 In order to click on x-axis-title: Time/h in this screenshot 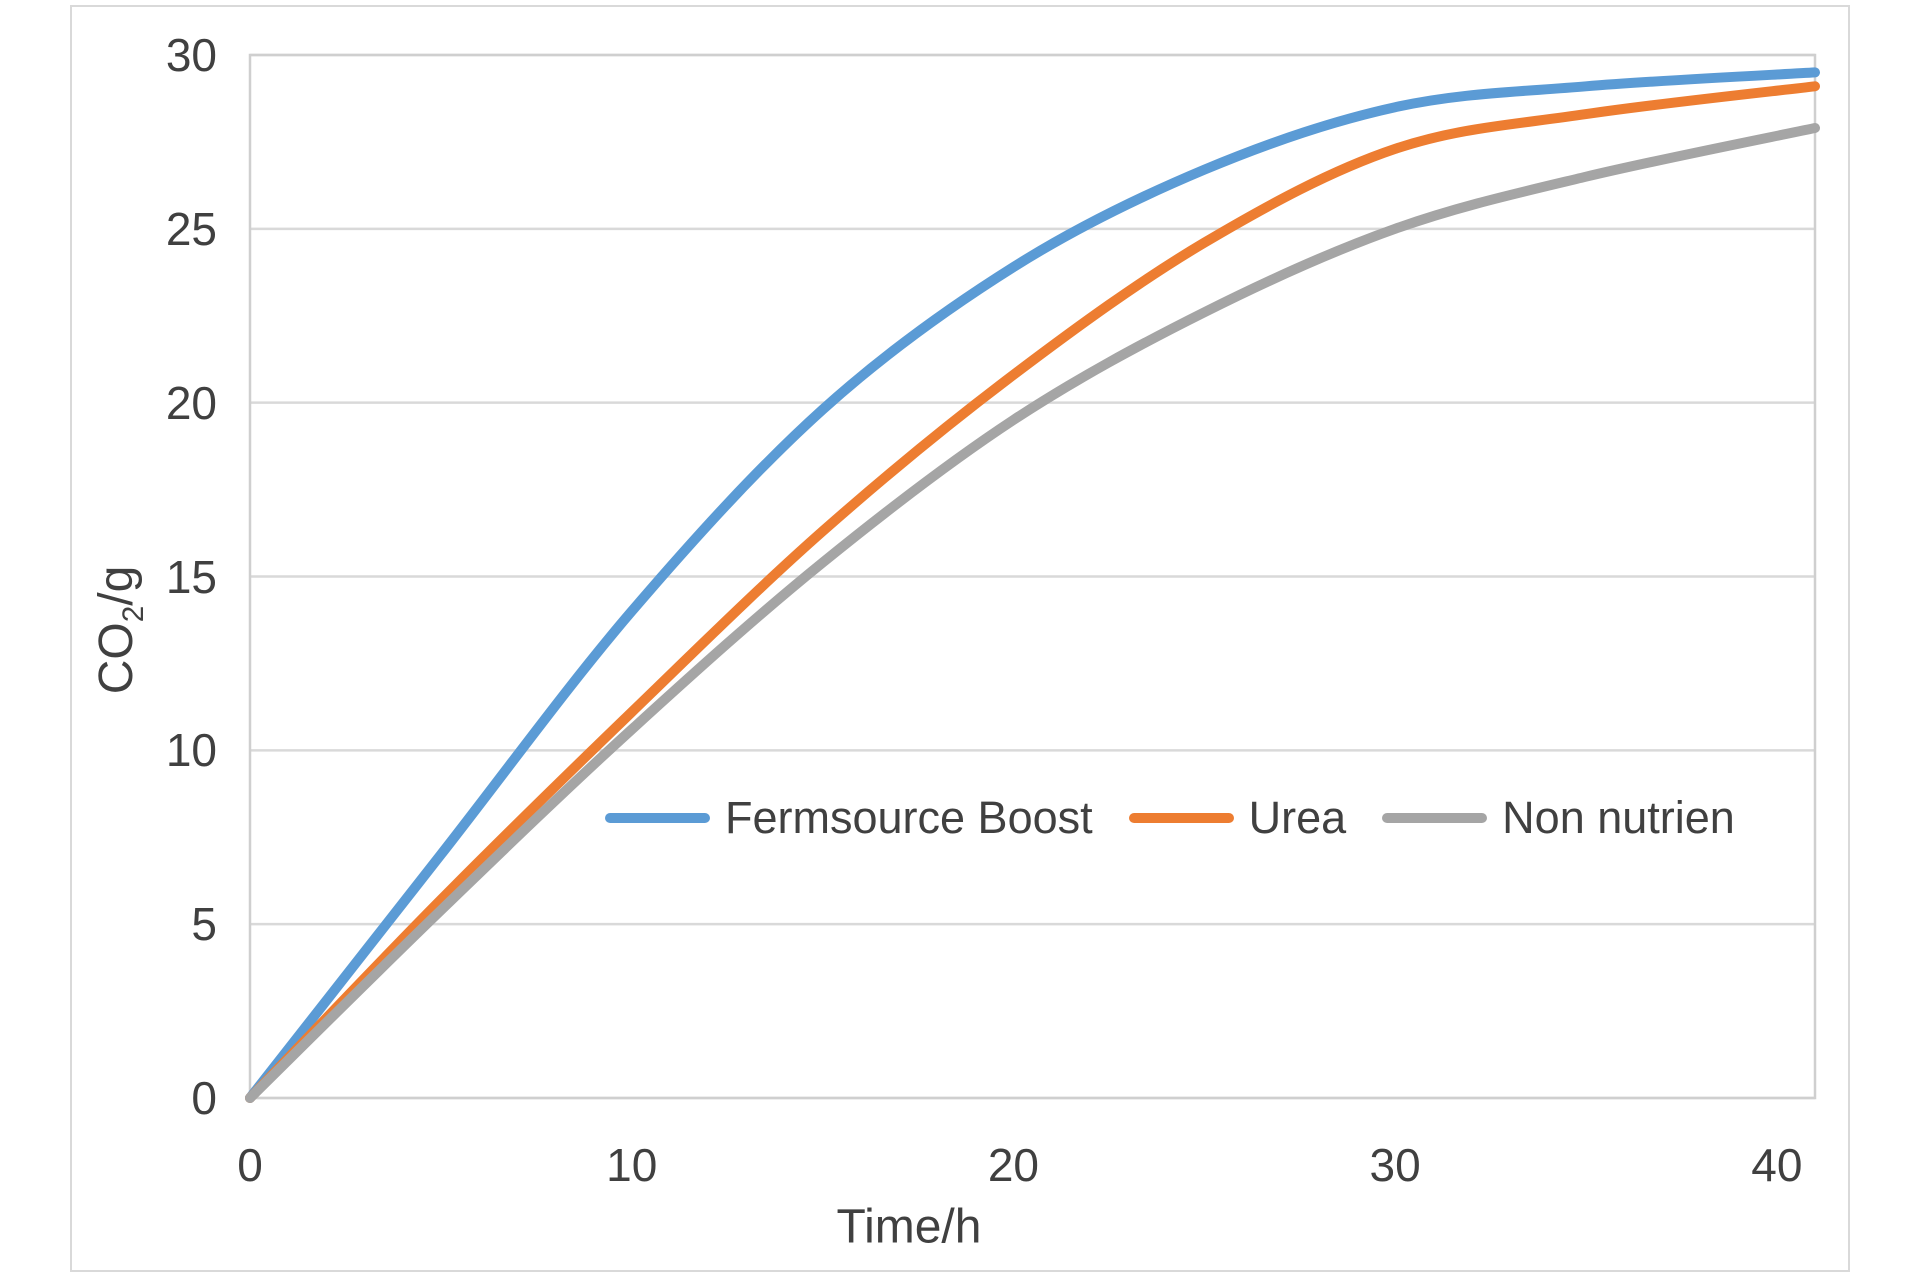, I will do `click(909, 1227)`.